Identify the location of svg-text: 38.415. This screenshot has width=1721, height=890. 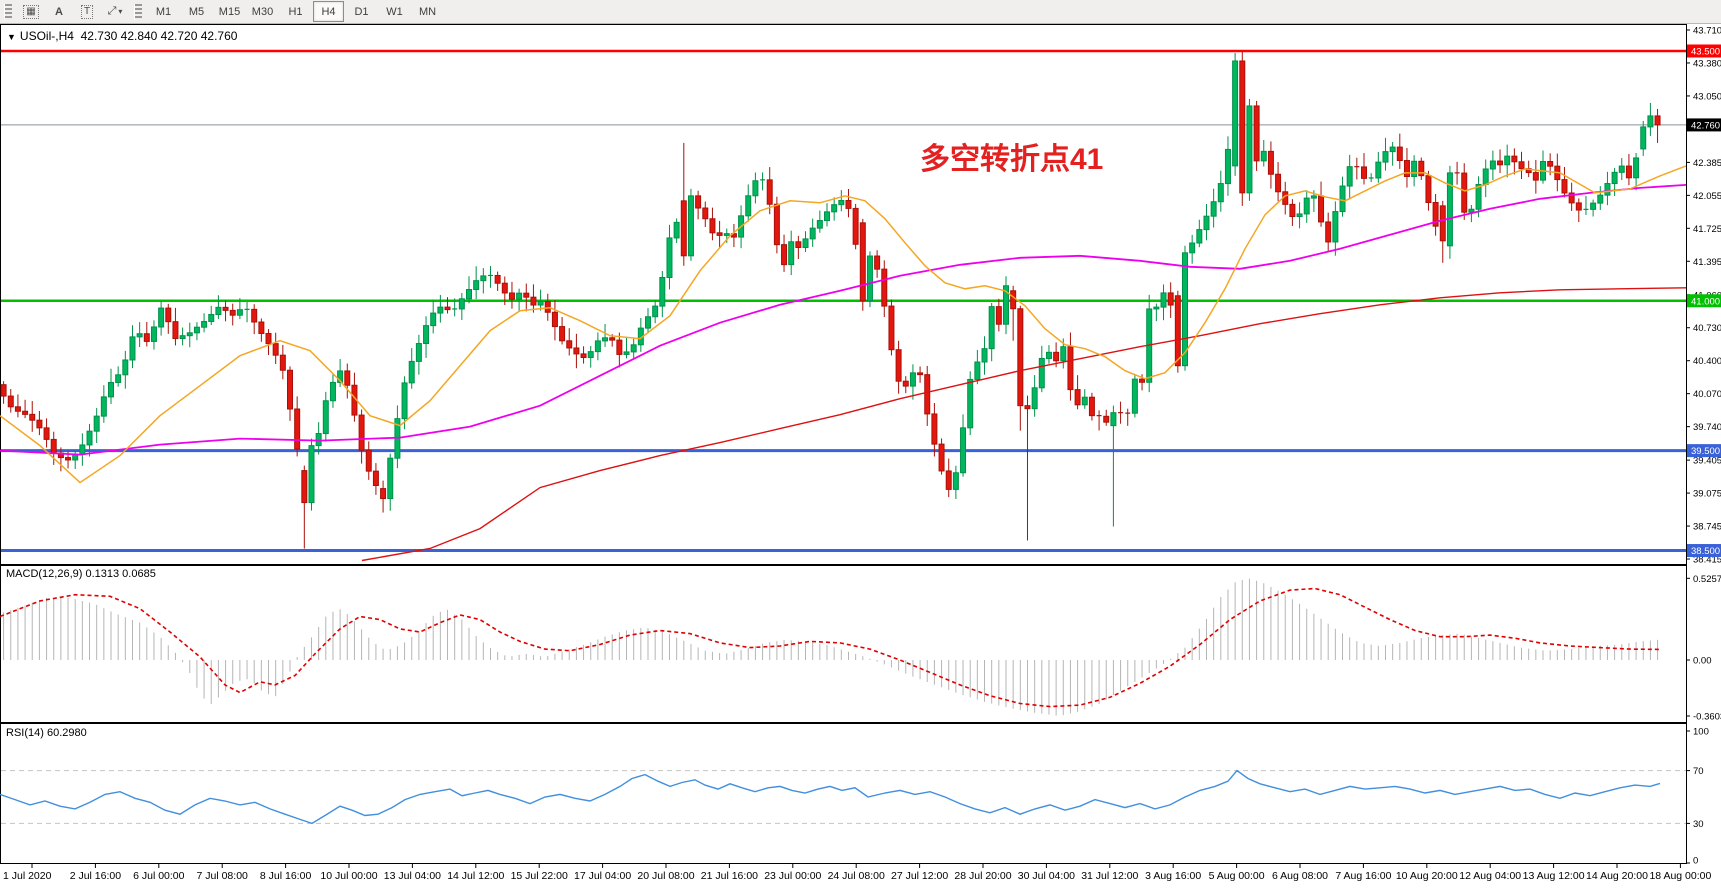
(1707, 560).